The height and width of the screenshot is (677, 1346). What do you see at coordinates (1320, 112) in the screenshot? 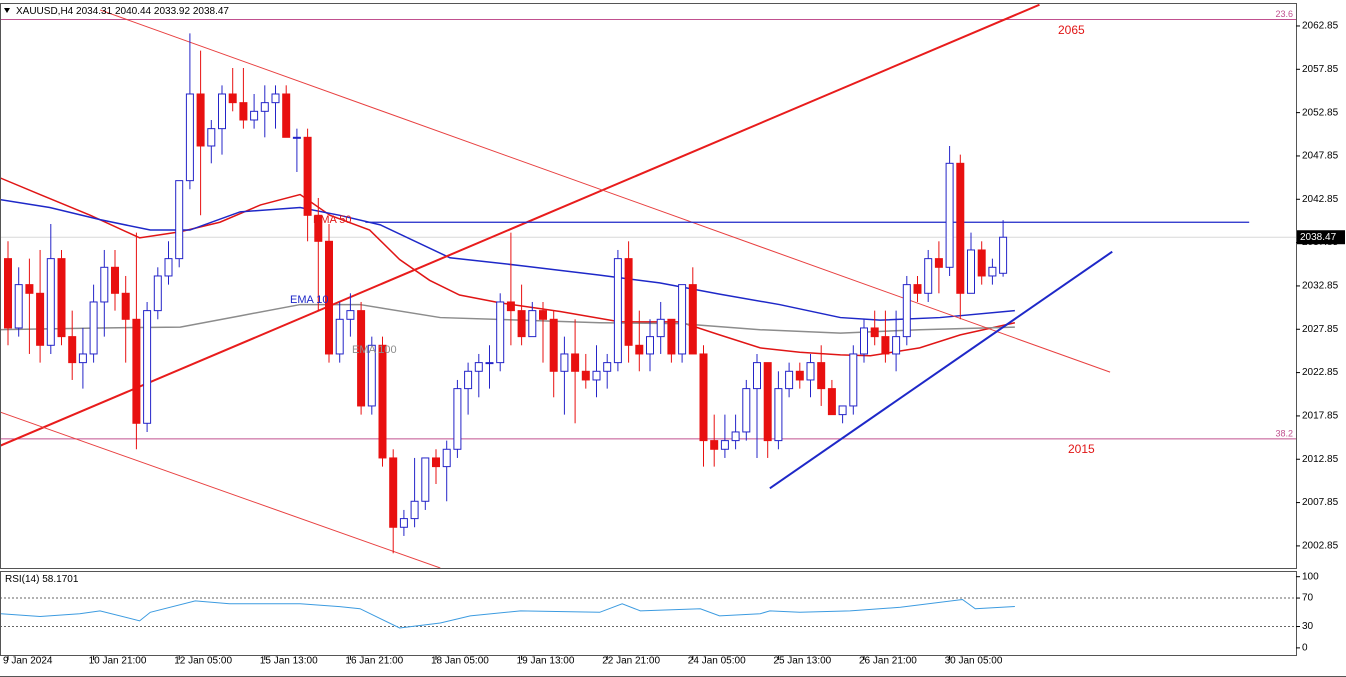
I see `y-tick-label: 2052.85` at bounding box center [1320, 112].